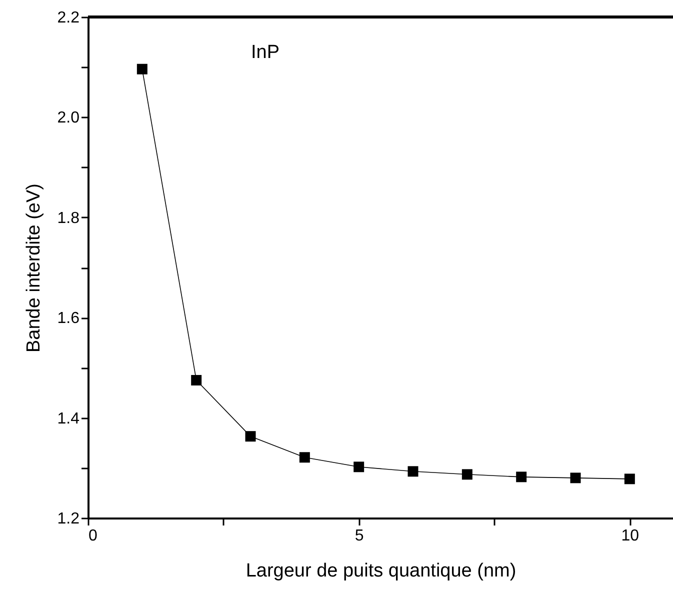 Image resolution: width=673 pixels, height=595 pixels. I want to click on y-tick-label: 1.4, so click(68, 419).